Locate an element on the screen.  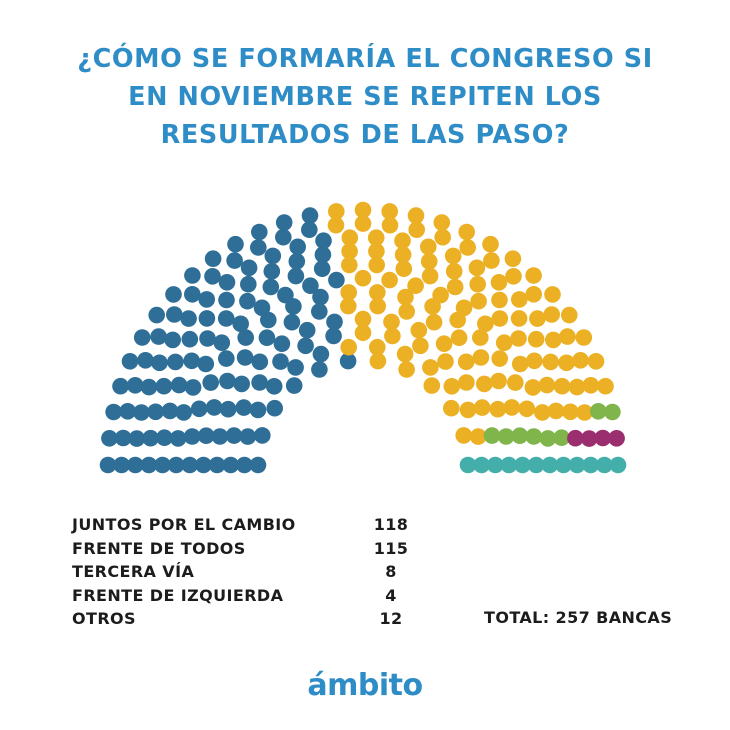
legend-label: OTROS is located at coordinates (104, 618).